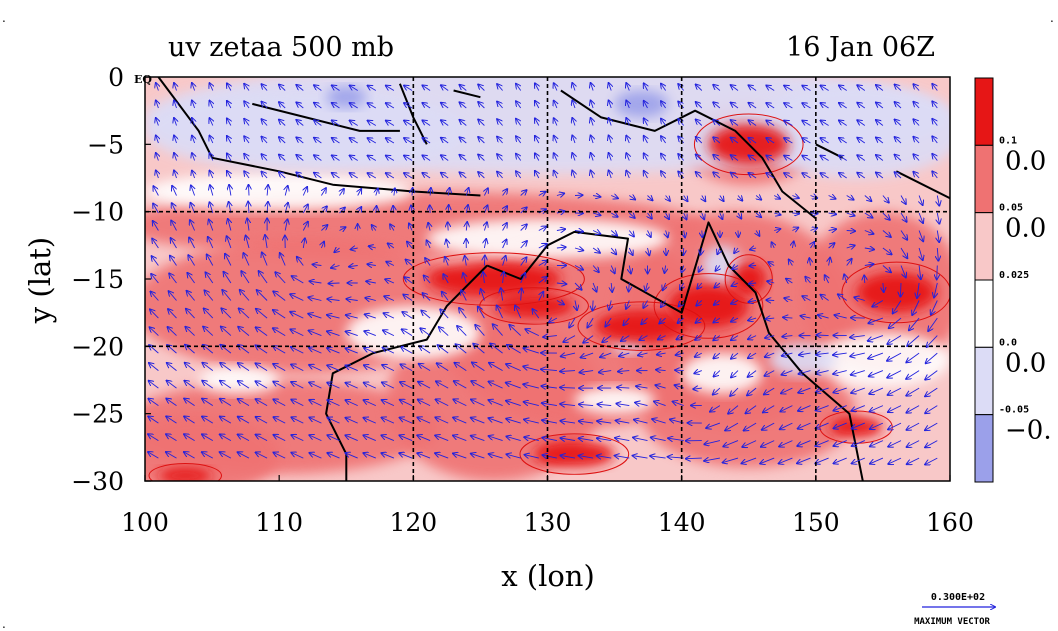 Image resolution: width=1058 pixels, height=631 pixels. I want to click on colorbar-label-small: 0.025, so click(1014, 275).